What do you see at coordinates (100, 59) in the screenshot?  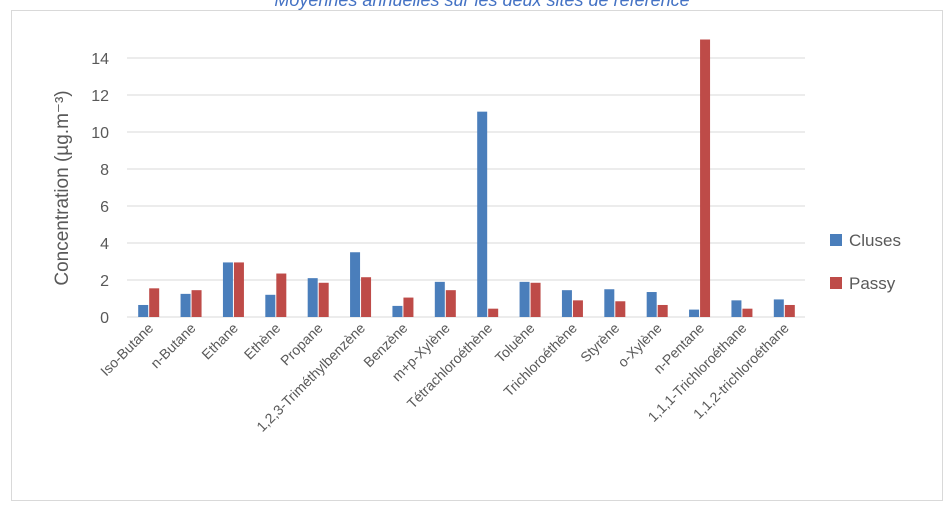 I see `y-tick-label: 14` at bounding box center [100, 59].